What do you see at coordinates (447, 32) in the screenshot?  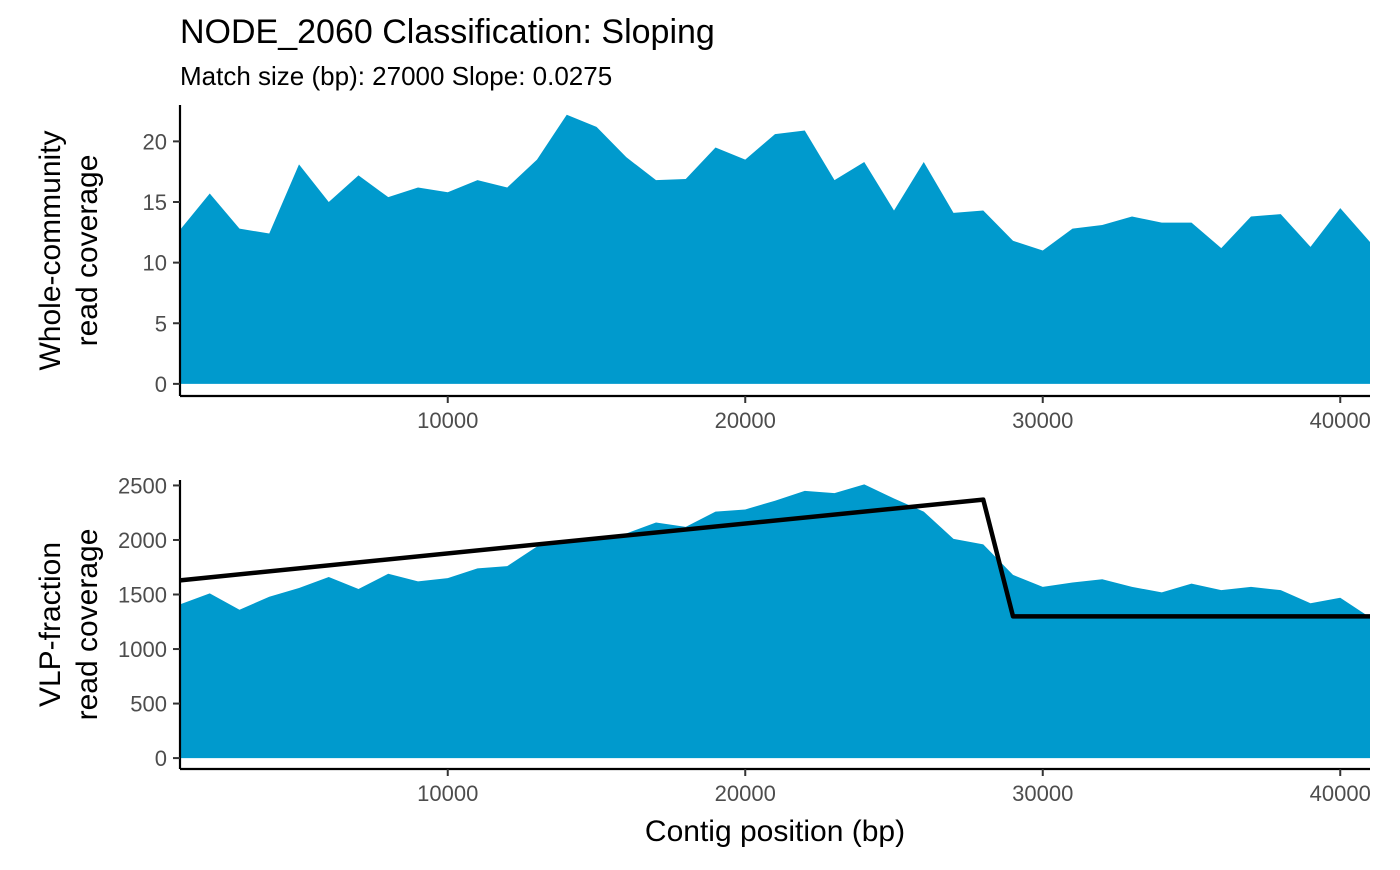 I see `chart-title: NODE_2060 Classification: Sloping` at bounding box center [447, 32].